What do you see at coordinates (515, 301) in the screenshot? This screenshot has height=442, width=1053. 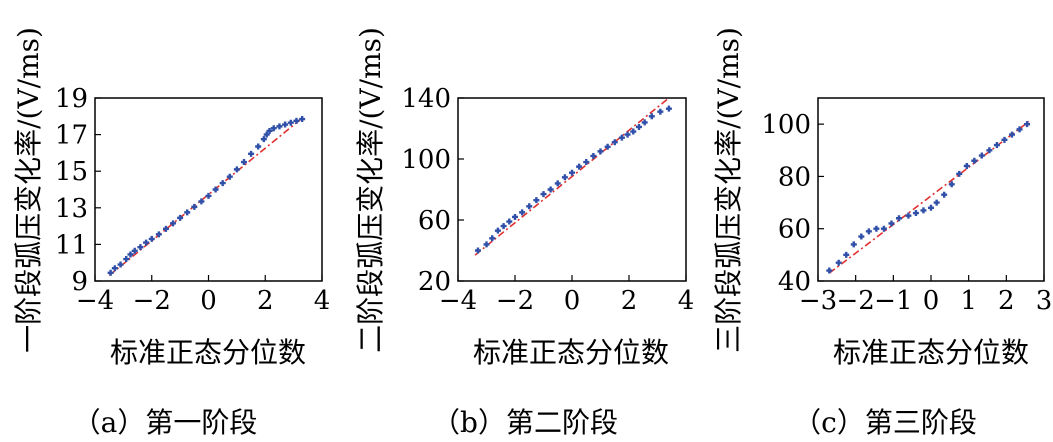 I see `panel-b-x-tick-label: −2` at bounding box center [515, 301].